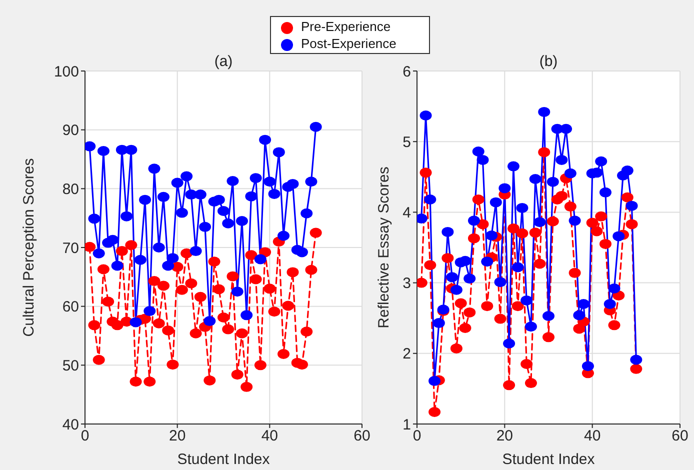 Image resolution: width=694 pixels, height=470 pixels. I want to click on chart-title: (a), so click(223, 61).